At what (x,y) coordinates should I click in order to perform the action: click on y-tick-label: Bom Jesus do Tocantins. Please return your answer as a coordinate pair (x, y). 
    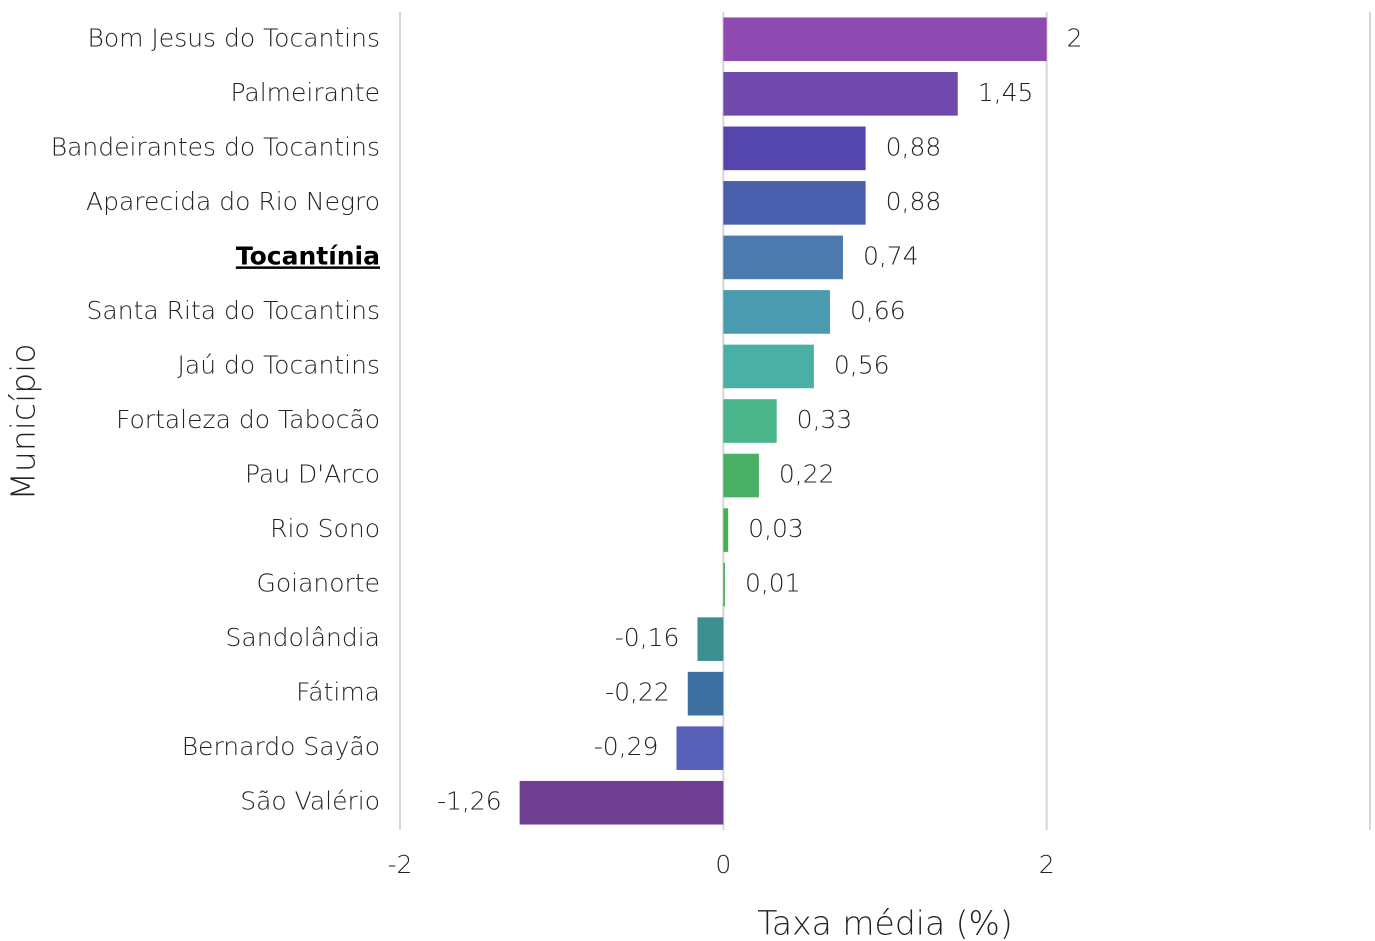
    Looking at the image, I should click on (233, 37).